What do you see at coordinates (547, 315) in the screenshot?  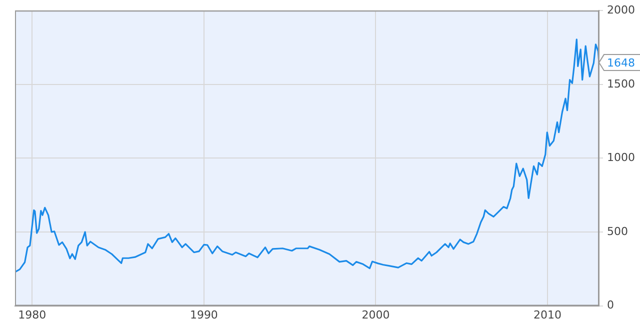 I see `x-tick-label: 2010` at bounding box center [547, 315].